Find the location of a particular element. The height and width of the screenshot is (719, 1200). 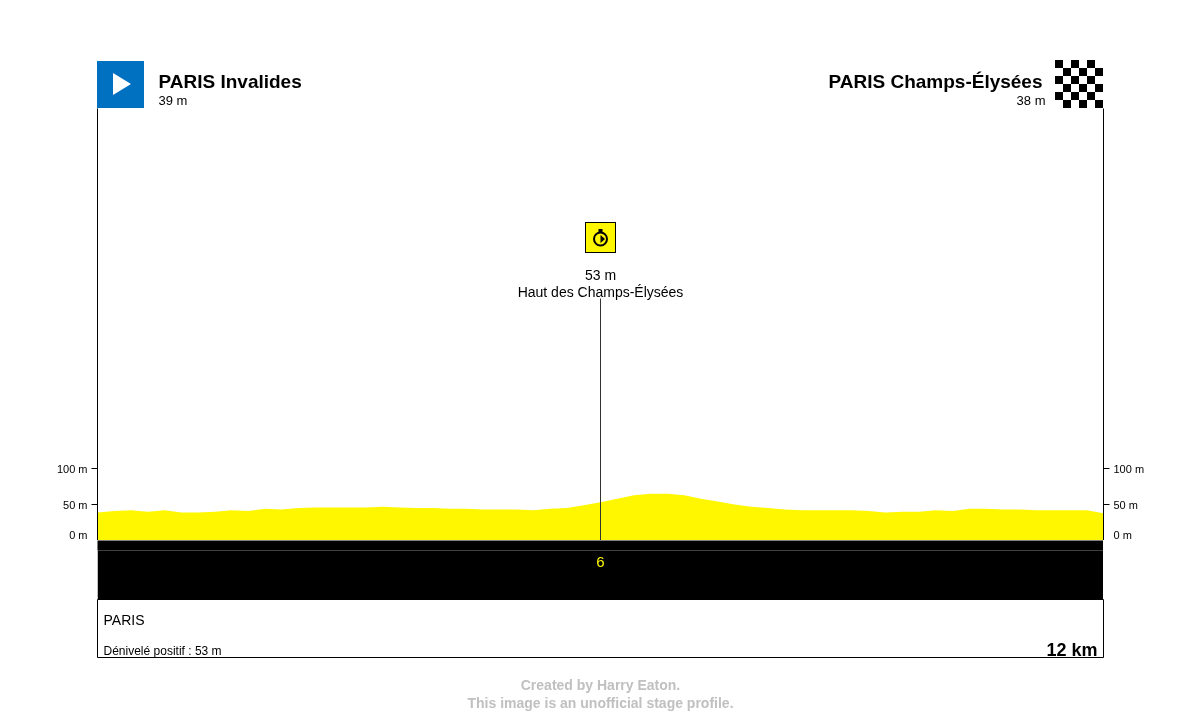

text: 39 m is located at coordinates (173, 100).